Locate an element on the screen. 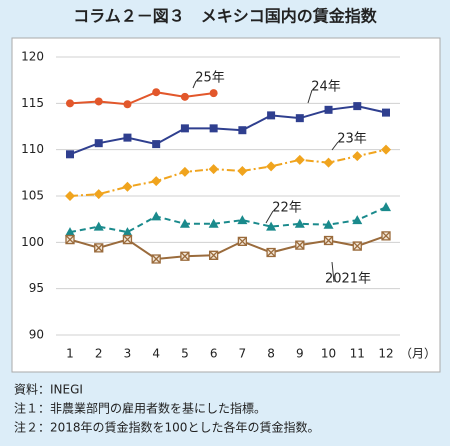 The image size is (450, 446). x-tick-label: 5 is located at coordinates (185, 354).